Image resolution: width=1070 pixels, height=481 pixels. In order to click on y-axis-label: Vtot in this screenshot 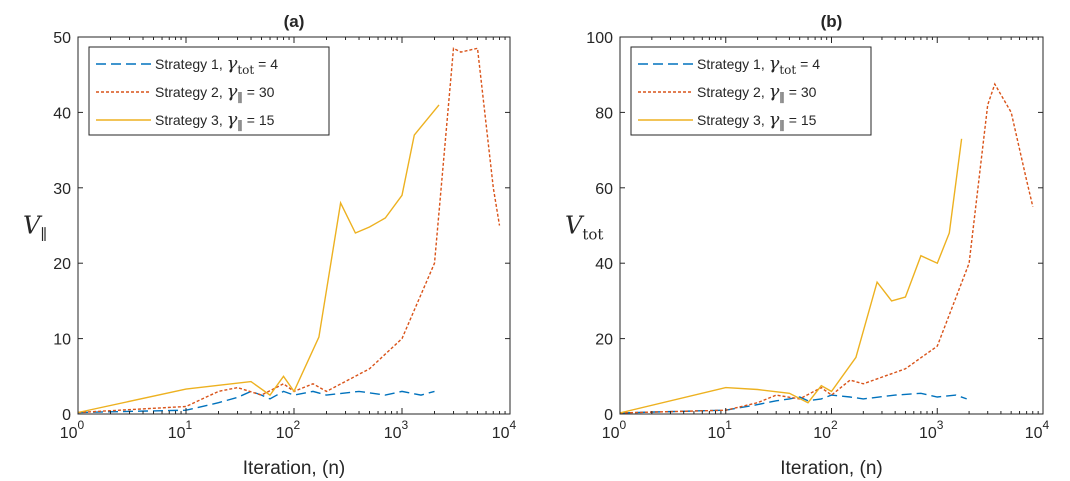, I will do `click(584, 228)`.